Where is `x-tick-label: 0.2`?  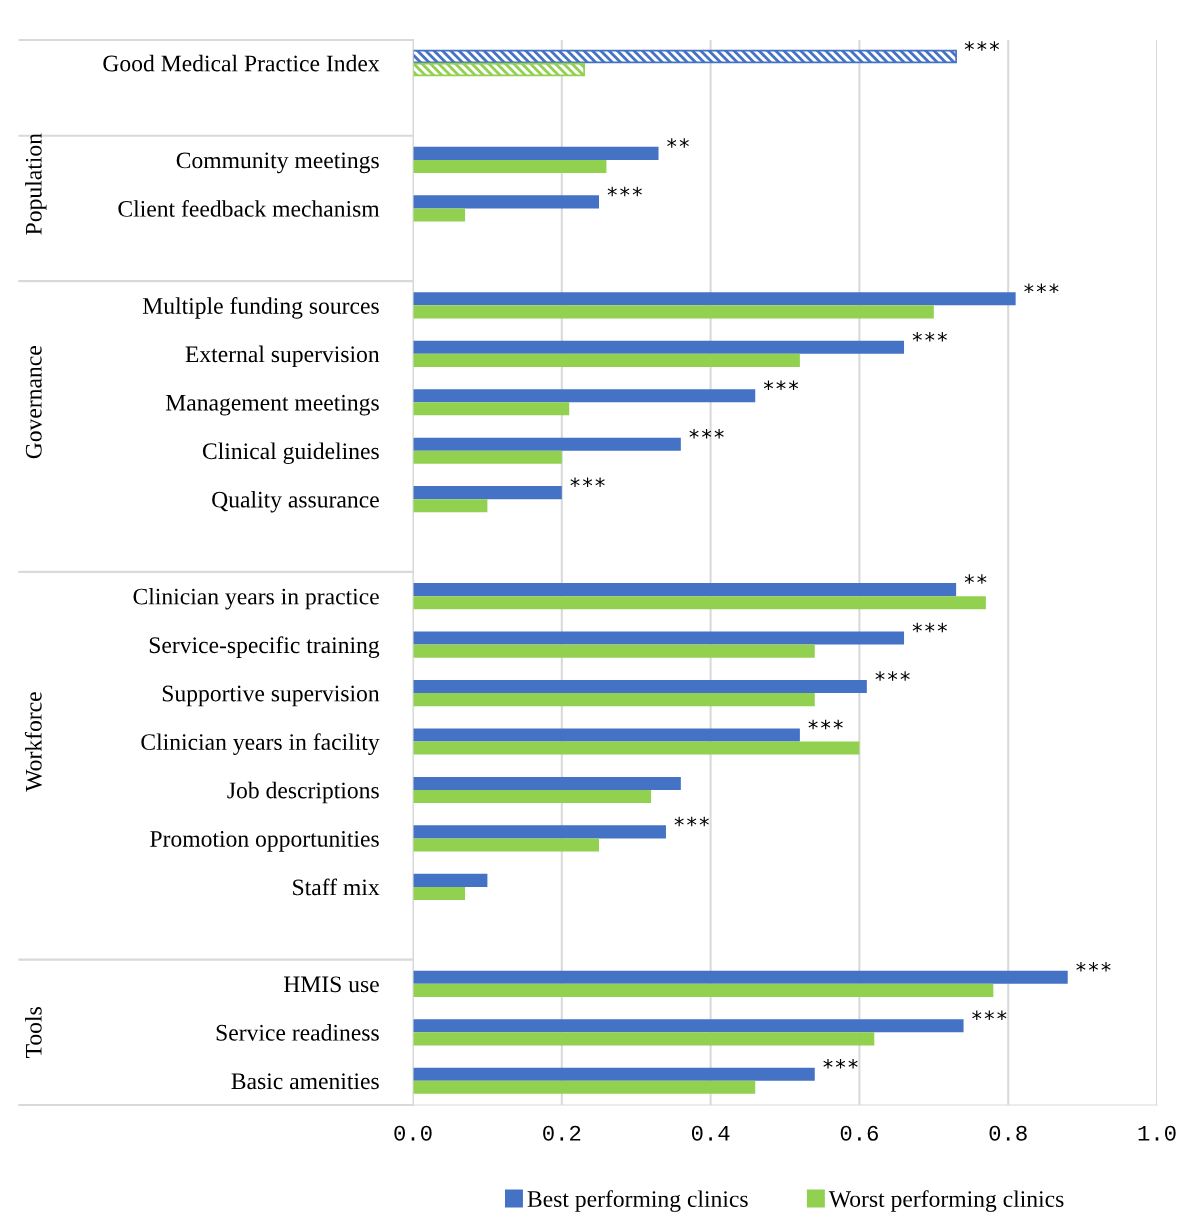 x-tick-label: 0.2 is located at coordinates (562, 1133).